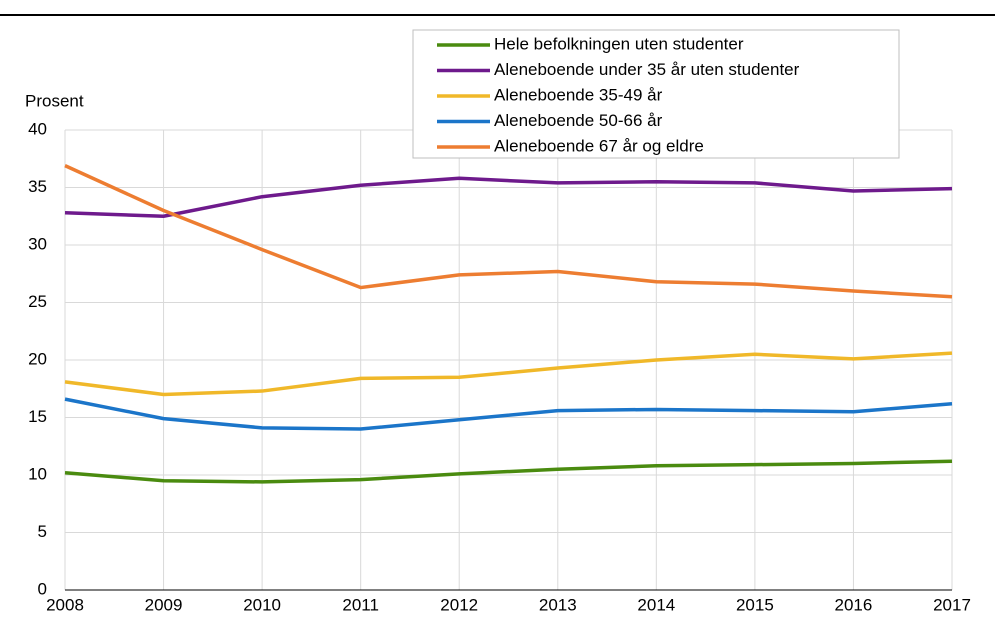  I want to click on x-tick-label: 2008, so click(65, 604).